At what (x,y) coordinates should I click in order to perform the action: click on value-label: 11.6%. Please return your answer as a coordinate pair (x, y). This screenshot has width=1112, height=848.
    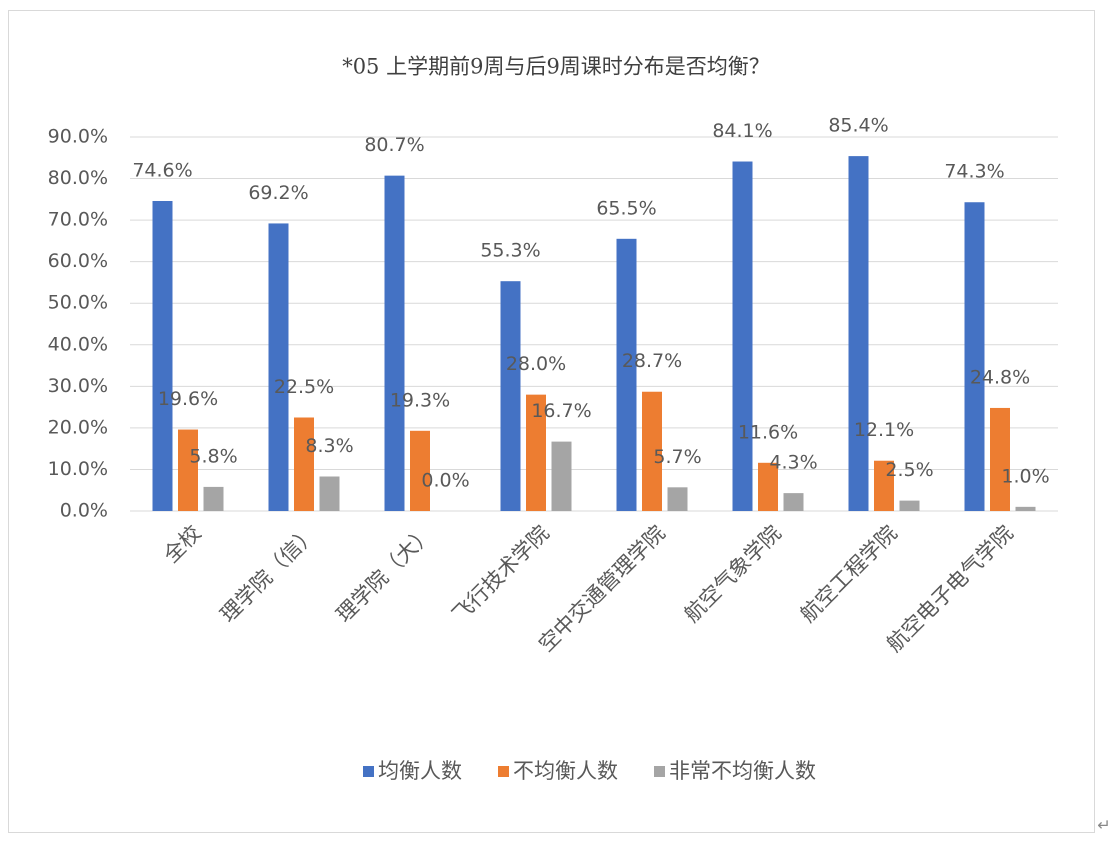
    Looking at the image, I should click on (768, 432).